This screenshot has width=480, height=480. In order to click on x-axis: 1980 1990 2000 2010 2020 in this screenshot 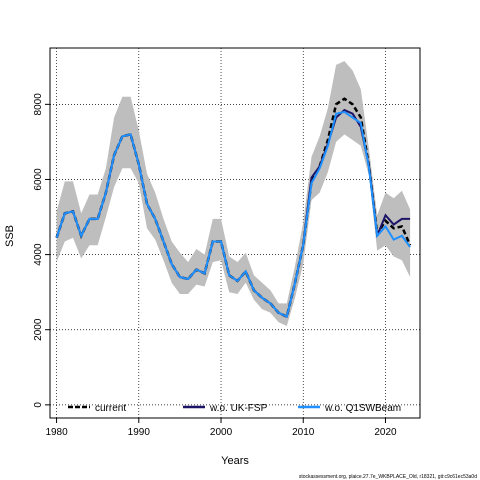, I will do `click(221, 428)`.